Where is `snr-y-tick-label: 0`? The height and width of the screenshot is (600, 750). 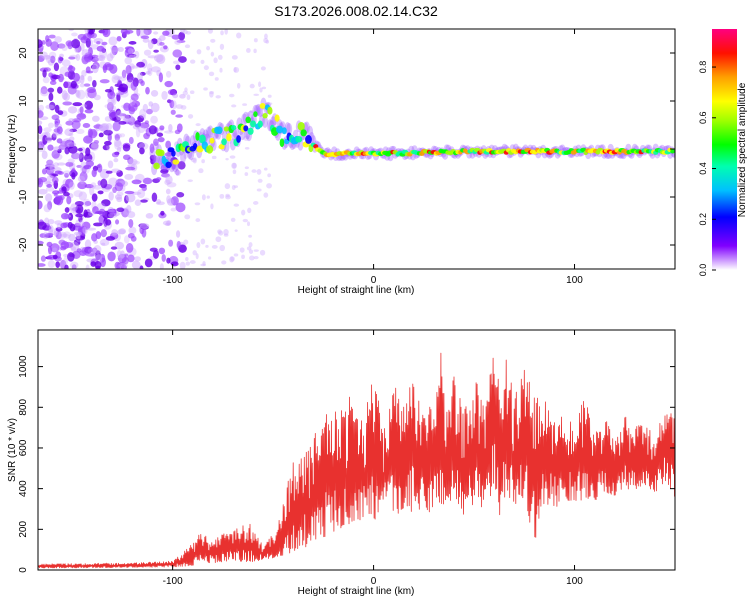 snr-y-tick-label: 0 is located at coordinates (23, 570).